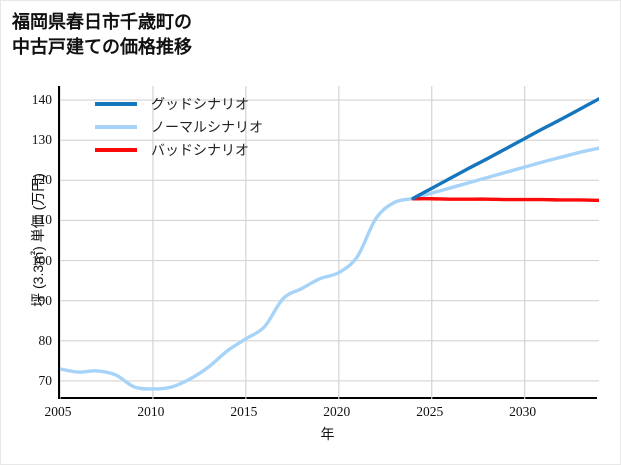 The width and height of the screenshot is (621, 465). What do you see at coordinates (337, 411) in the screenshot?
I see `x-tick-label: 2020` at bounding box center [337, 411].